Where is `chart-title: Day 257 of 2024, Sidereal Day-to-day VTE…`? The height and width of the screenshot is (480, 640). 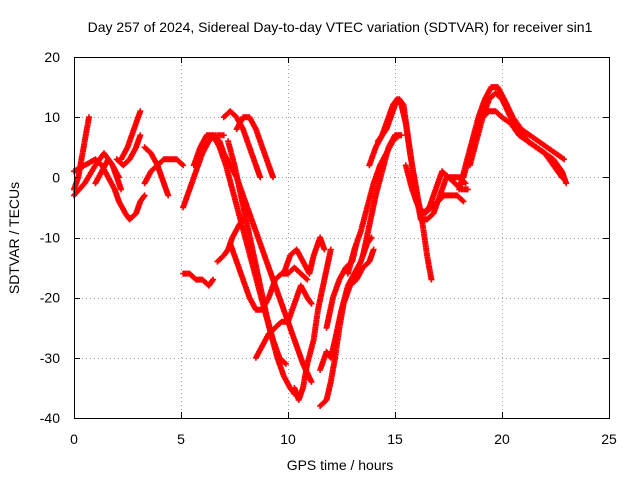 chart-title: Day 257 of 2024, Sidereal Day-to-day VTE… is located at coordinates (340, 27).